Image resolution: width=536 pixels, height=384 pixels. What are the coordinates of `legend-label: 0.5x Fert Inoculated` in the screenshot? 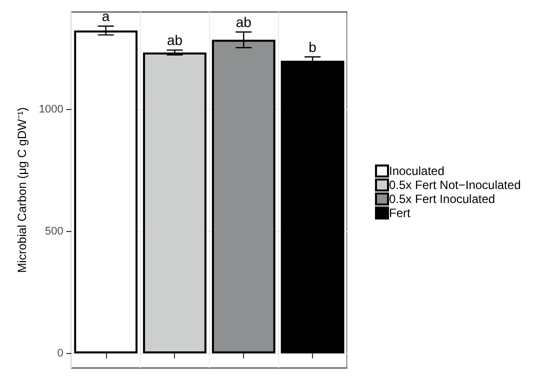 It's located at (442, 199).